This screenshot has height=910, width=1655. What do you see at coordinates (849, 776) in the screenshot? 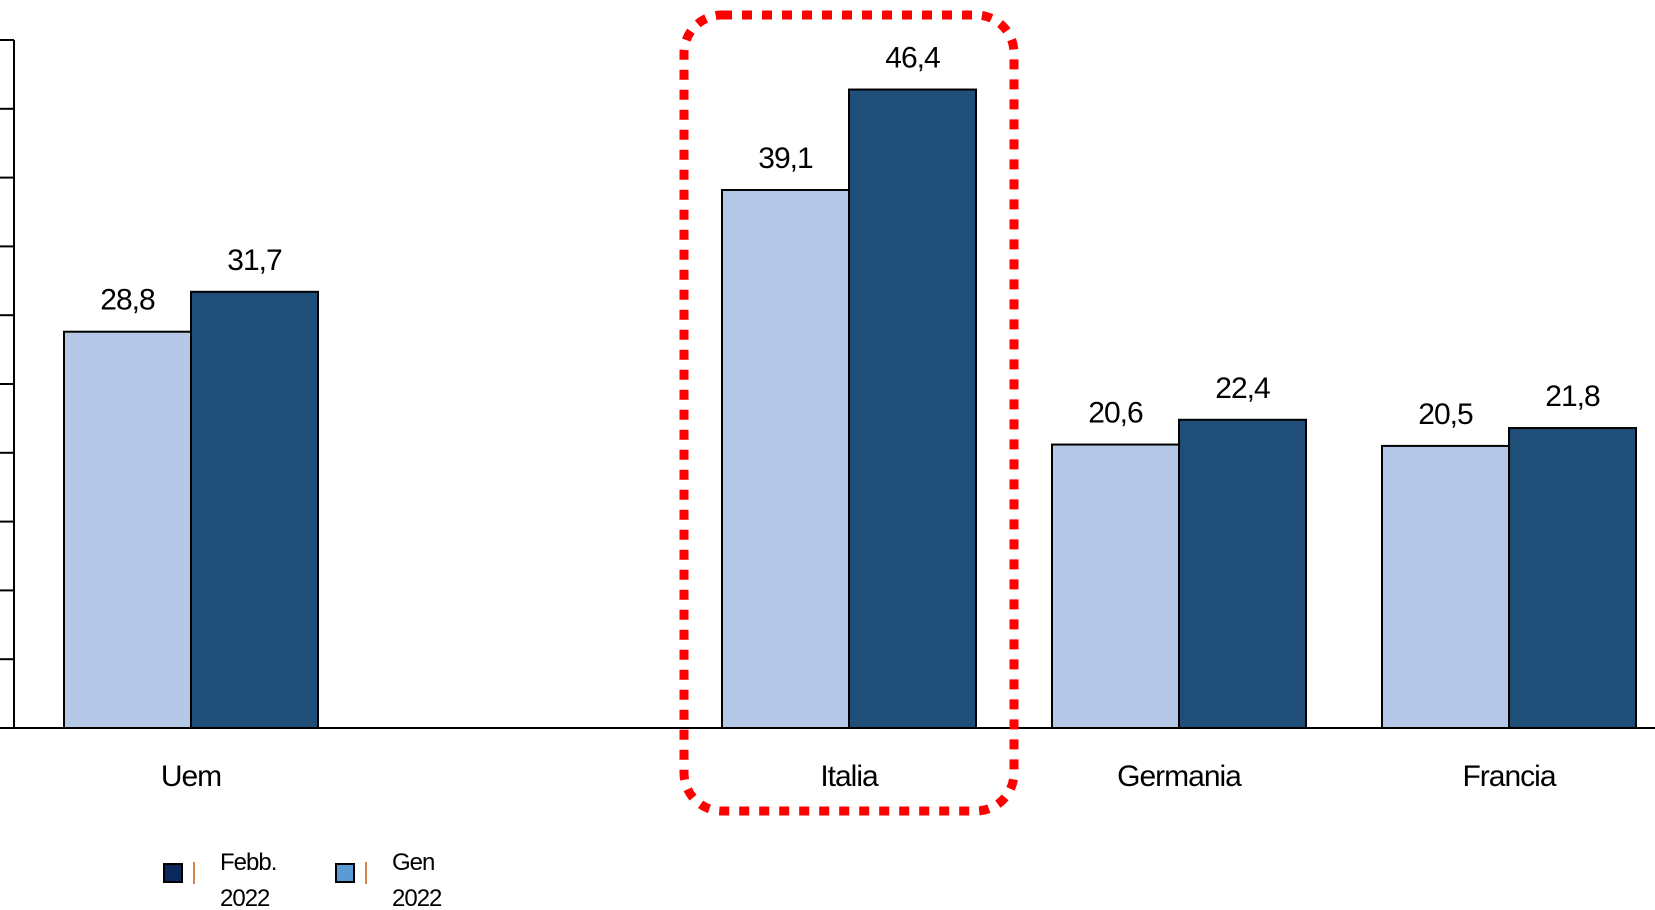
I see `category-label-italia: Italia` at bounding box center [849, 776].